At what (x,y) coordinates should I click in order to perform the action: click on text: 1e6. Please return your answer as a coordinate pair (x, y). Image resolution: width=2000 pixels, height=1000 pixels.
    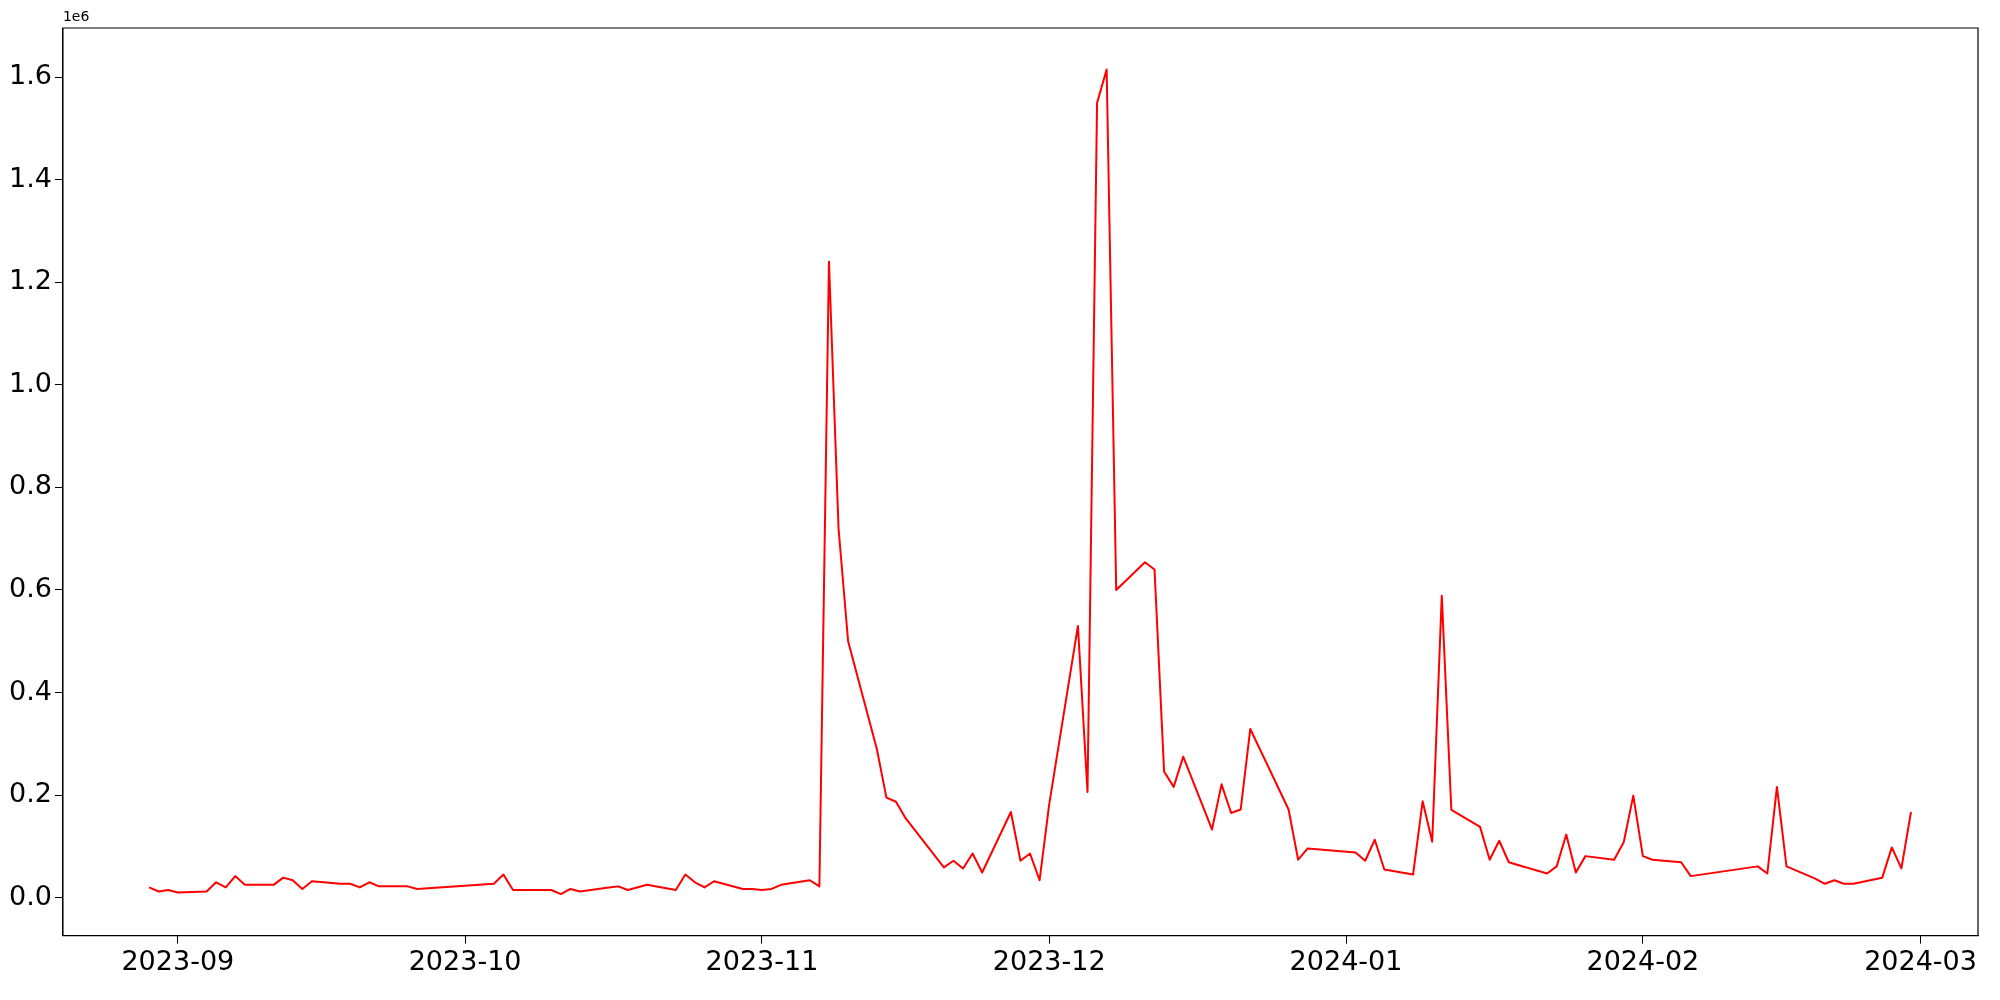
    Looking at the image, I should click on (76, 15).